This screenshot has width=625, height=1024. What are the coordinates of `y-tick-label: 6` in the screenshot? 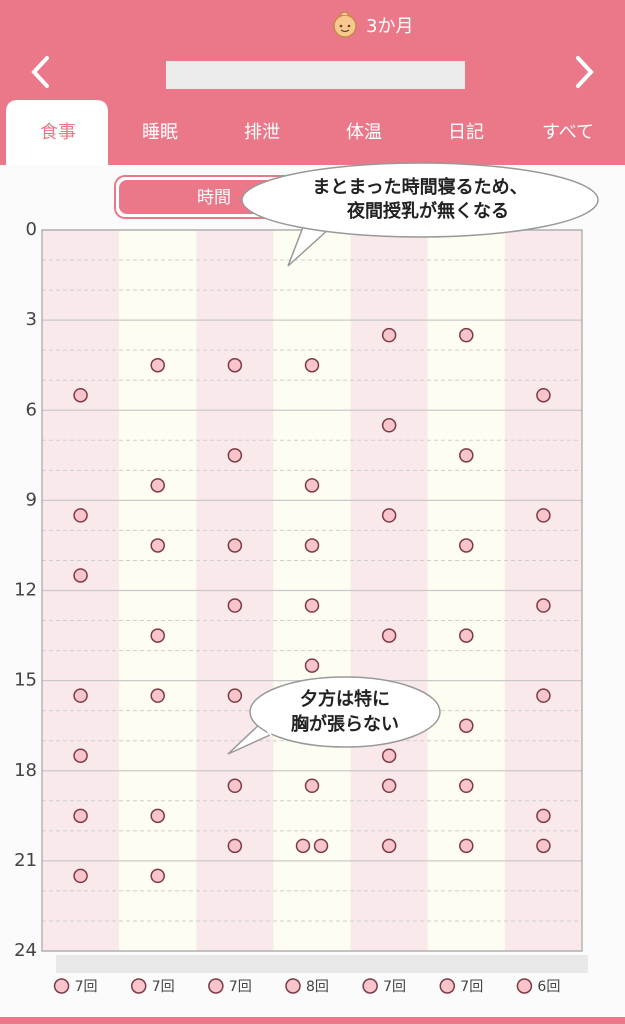 It's located at (31, 409).